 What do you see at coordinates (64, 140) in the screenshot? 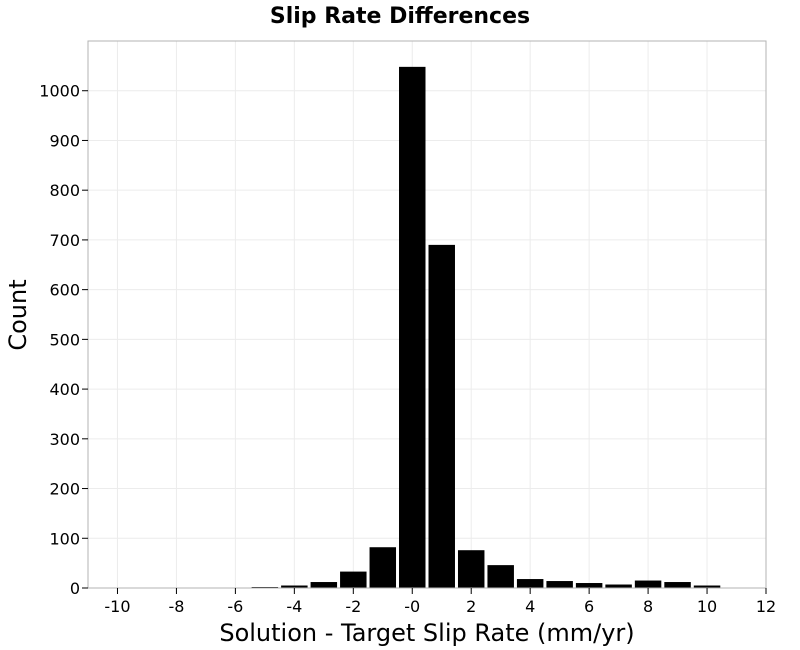
I see `y-tick-label: 900` at bounding box center [64, 140].